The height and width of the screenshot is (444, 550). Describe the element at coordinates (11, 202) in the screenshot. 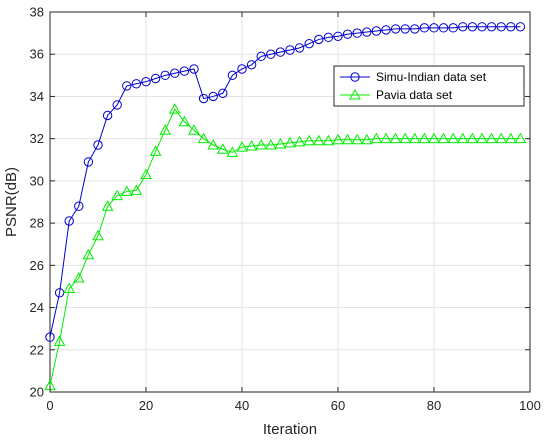

I see `y-axis-label: PSNR(dB)` at that location.